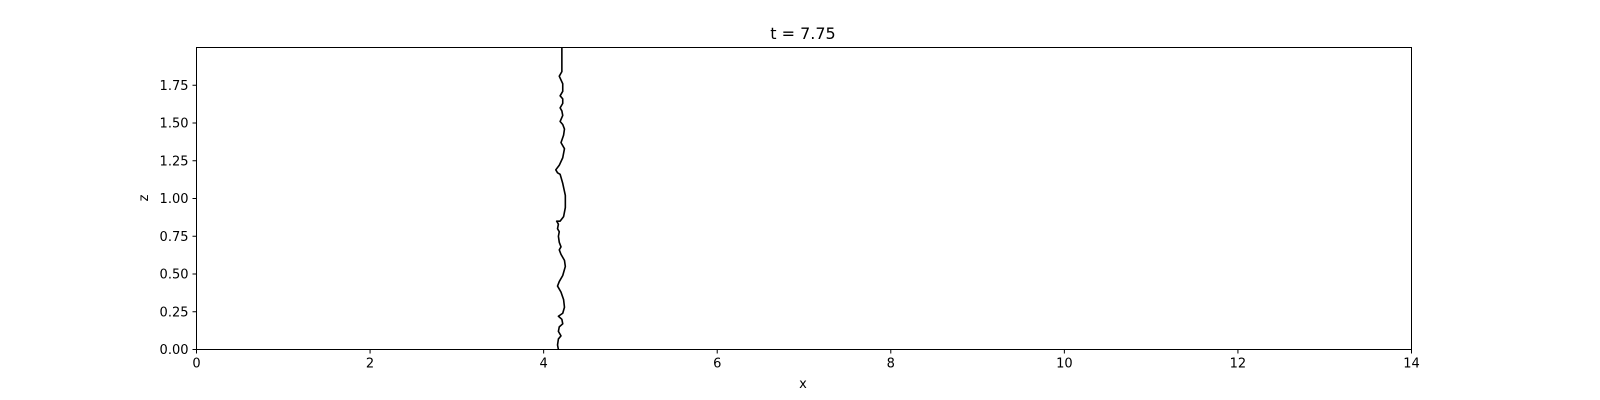 The image size is (1600, 400). What do you see at coordinates (174, 199) in the screenshot?
I see `y-tick-label: 1.00` at bounding box center [174, 199].